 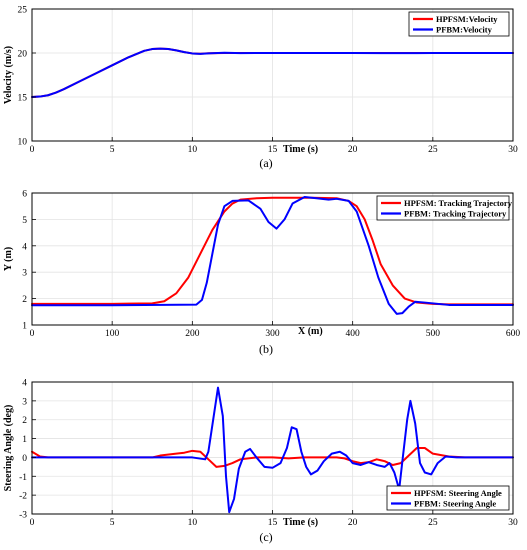 What do you see at coordinates (23, 497) in the screenshot?
I see `y-tick-label: -2` at bounding box center [23, 497].